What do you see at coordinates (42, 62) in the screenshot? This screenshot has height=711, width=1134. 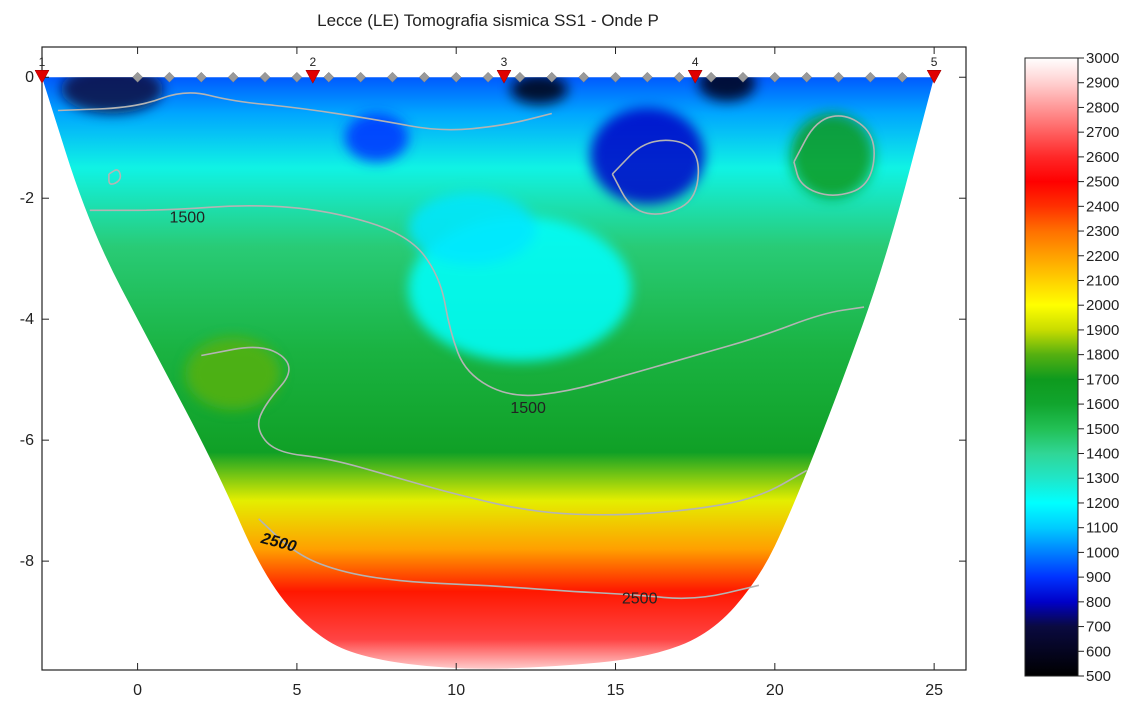 I see `shot-label: 1` at bounding box center [42, 62].